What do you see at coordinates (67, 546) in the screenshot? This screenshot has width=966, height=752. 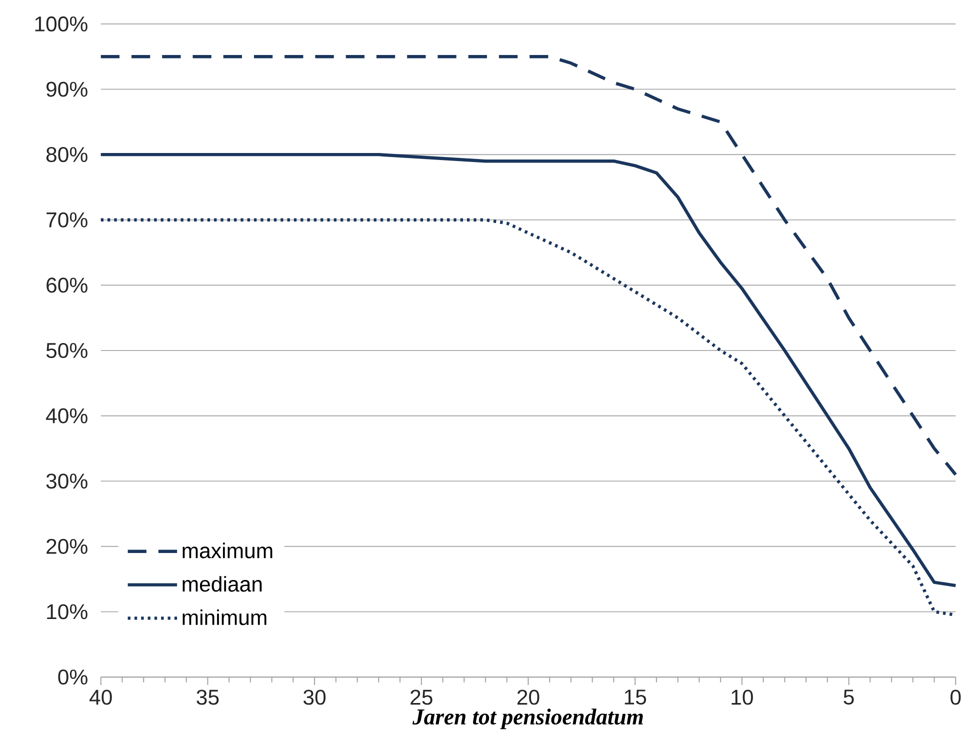 I see `y-tick-label: 20%` at bounding box center [67, 546].